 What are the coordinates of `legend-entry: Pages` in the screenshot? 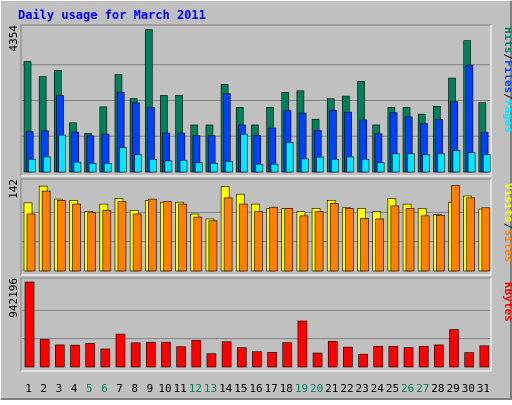 It's located at (507, 116).